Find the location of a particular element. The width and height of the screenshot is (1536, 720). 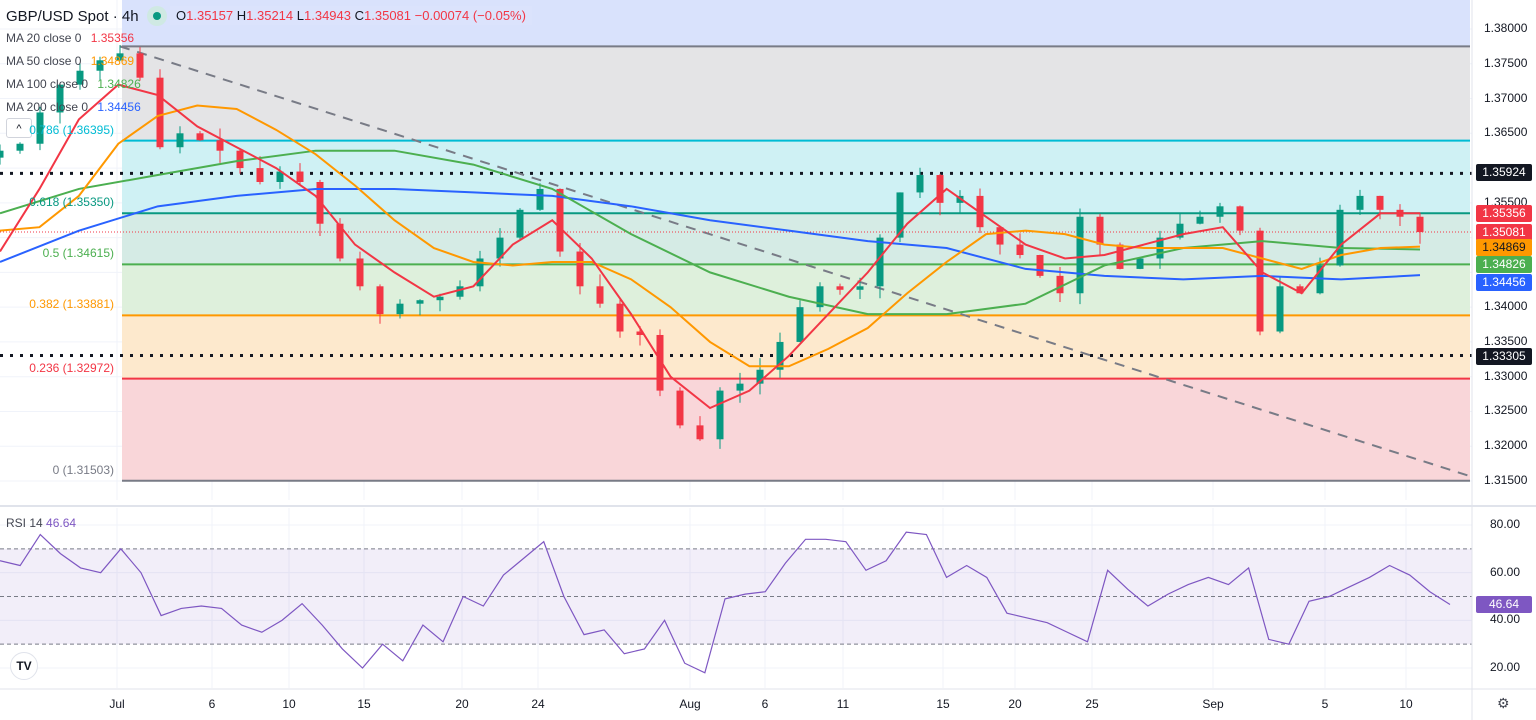

ma-legend-item: MA 50 close 0 1.34869 is located at coordinates (70, 61).